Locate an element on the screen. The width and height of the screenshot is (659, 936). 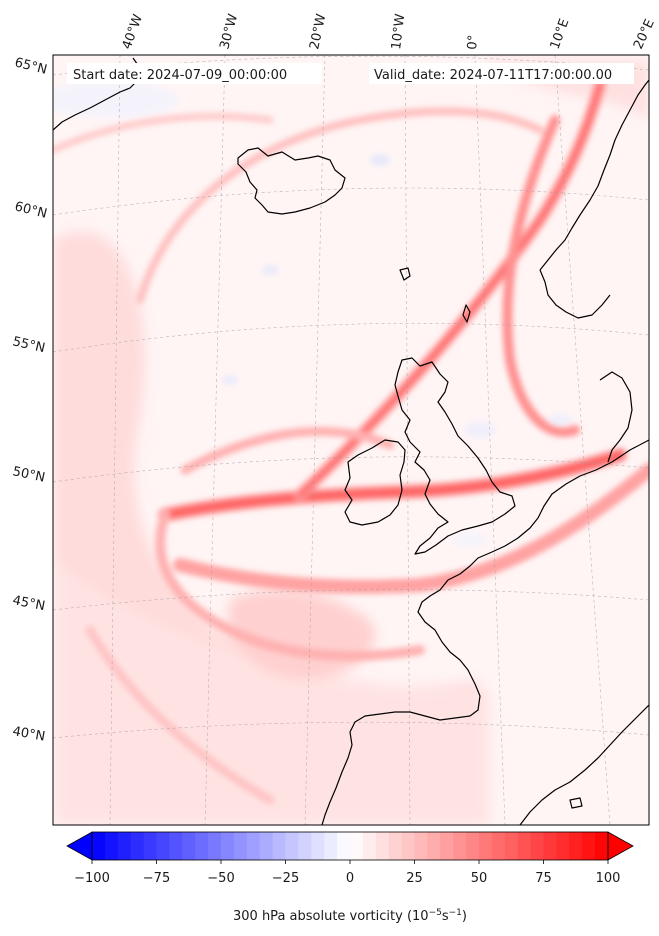
lon-label: 20°E is located at coordinates (644, 34).